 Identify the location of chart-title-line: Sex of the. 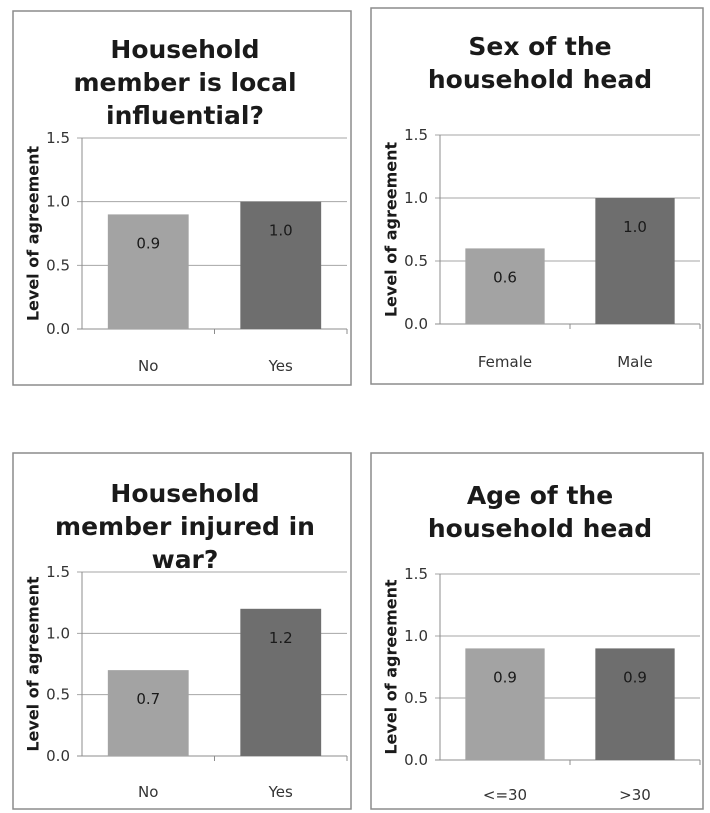
(539, 46).